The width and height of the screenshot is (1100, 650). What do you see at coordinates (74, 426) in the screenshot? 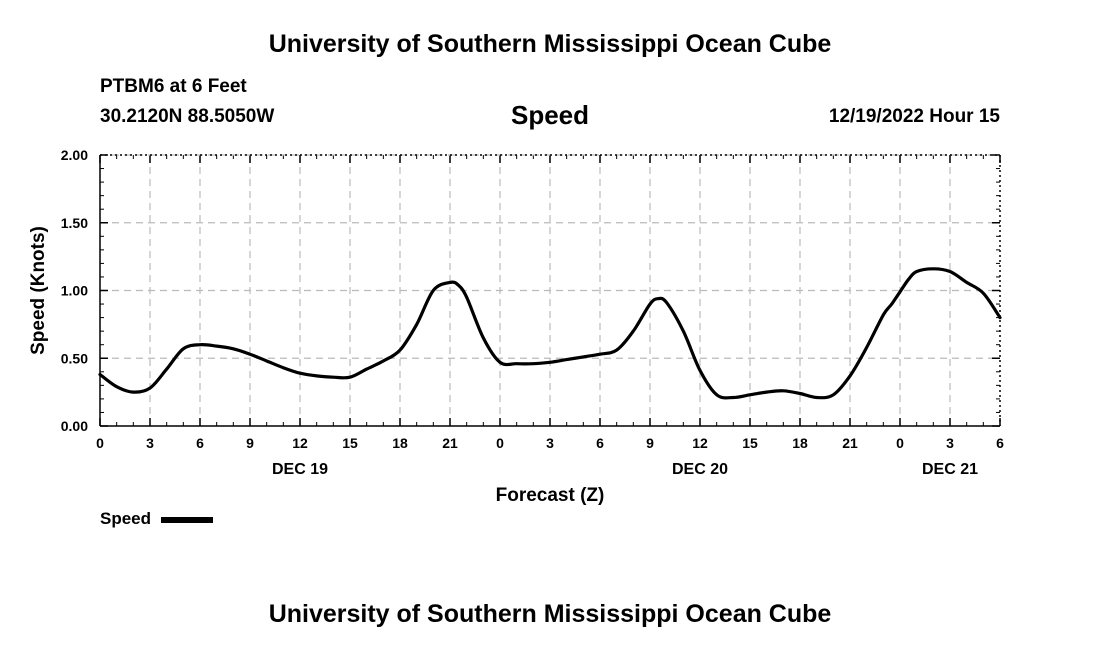
I see `y-tick-label: 0.00` at bounding box center [74, 426].